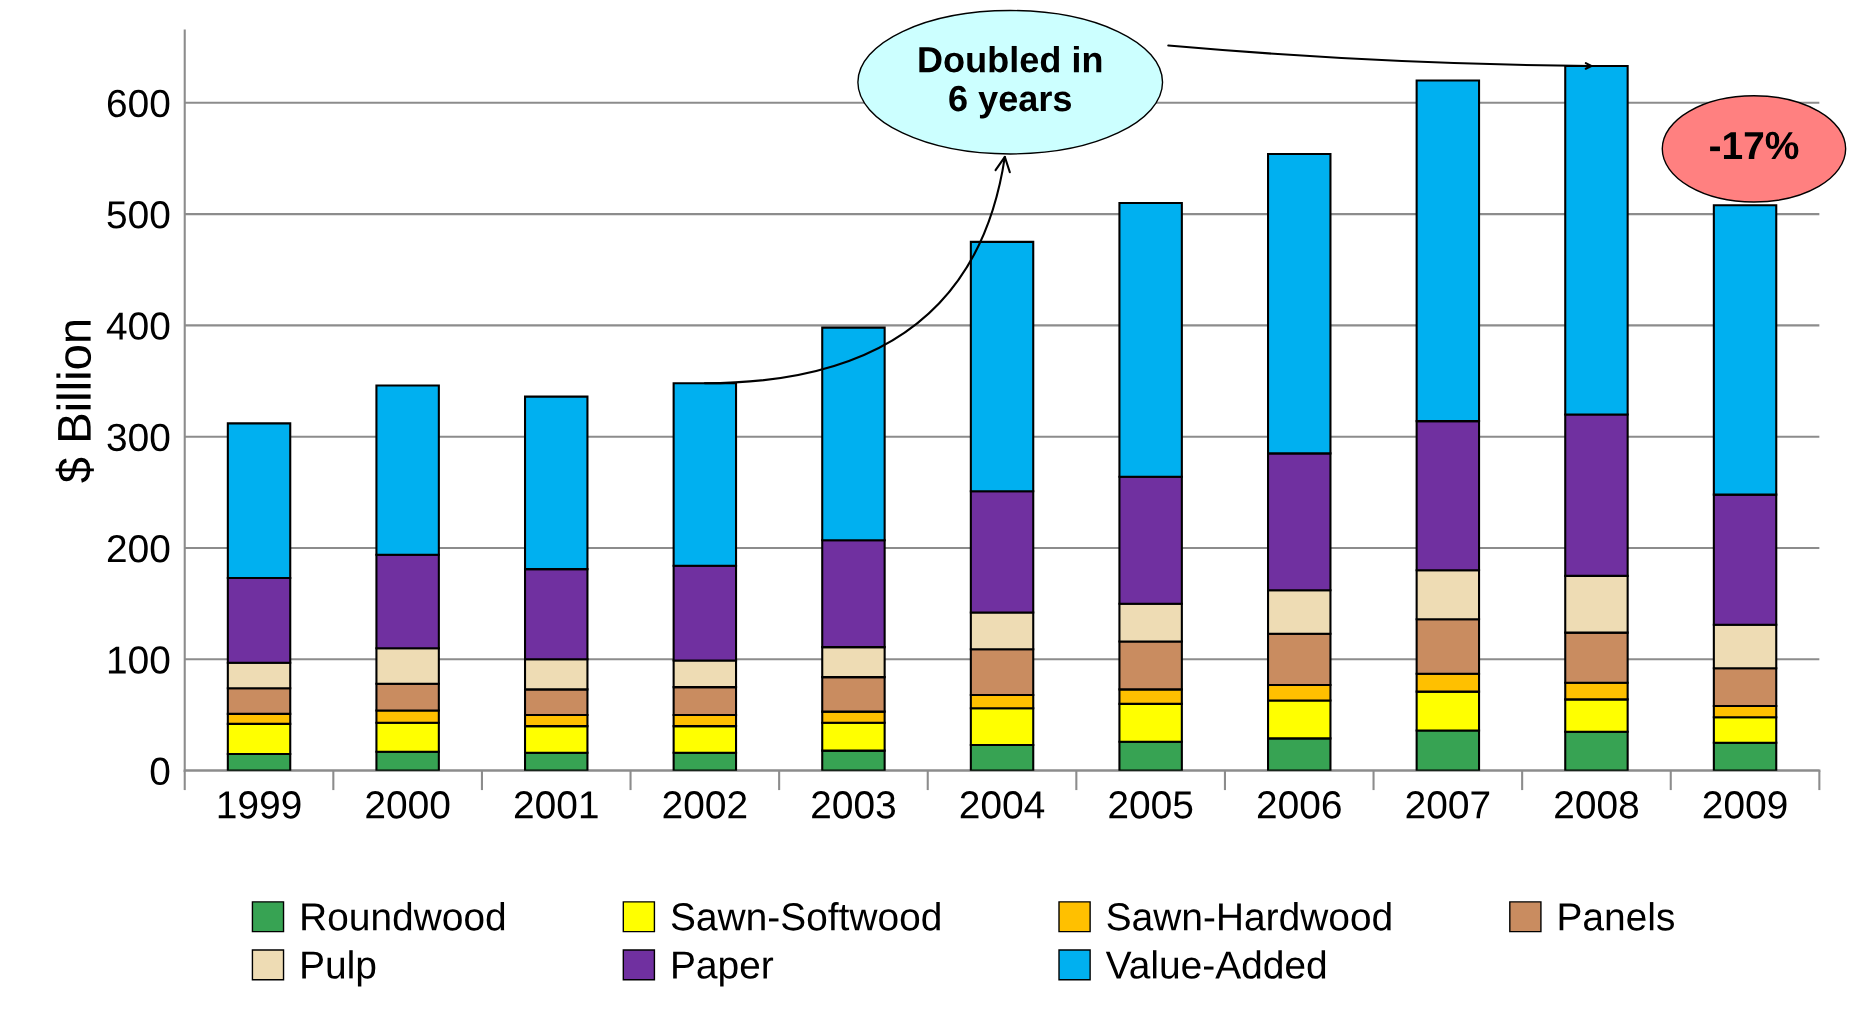 Image resolution: width=1866 pixels, height=1014 pixels. What do you see at coordinates (1597, 805) in the screenshot?
I see `x-tick-label: 2008` at bounding box center [1597, 805].